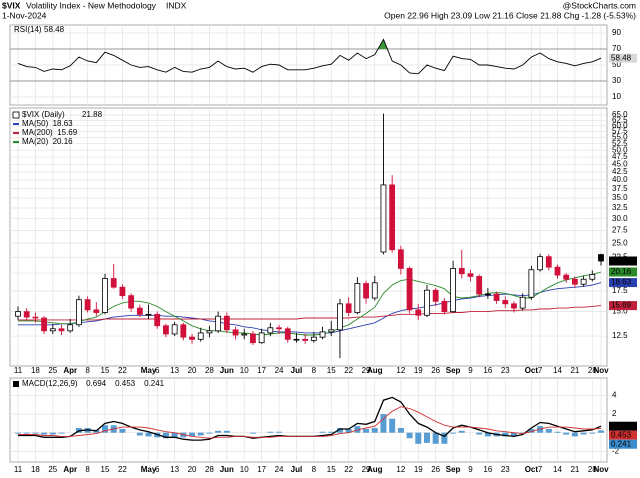 Image resolution: width=640 pixels, height=478 pixels. What do you see at coordinates (157, 370) in the screenshot?
I see `x-tick-label: 6` at bounding box center [157, 370].